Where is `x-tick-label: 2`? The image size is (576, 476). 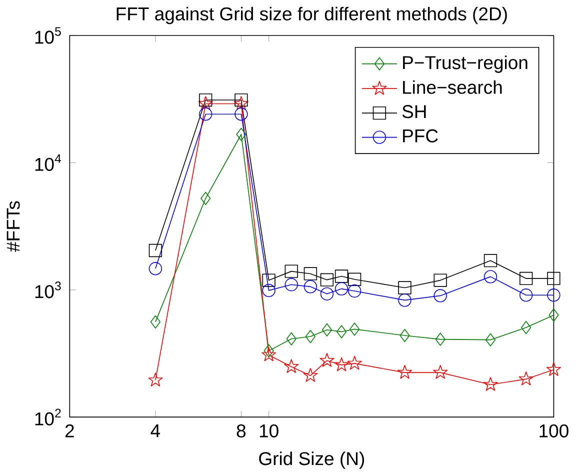 x-tick-label: 2 is located at coordinates (69, 431).